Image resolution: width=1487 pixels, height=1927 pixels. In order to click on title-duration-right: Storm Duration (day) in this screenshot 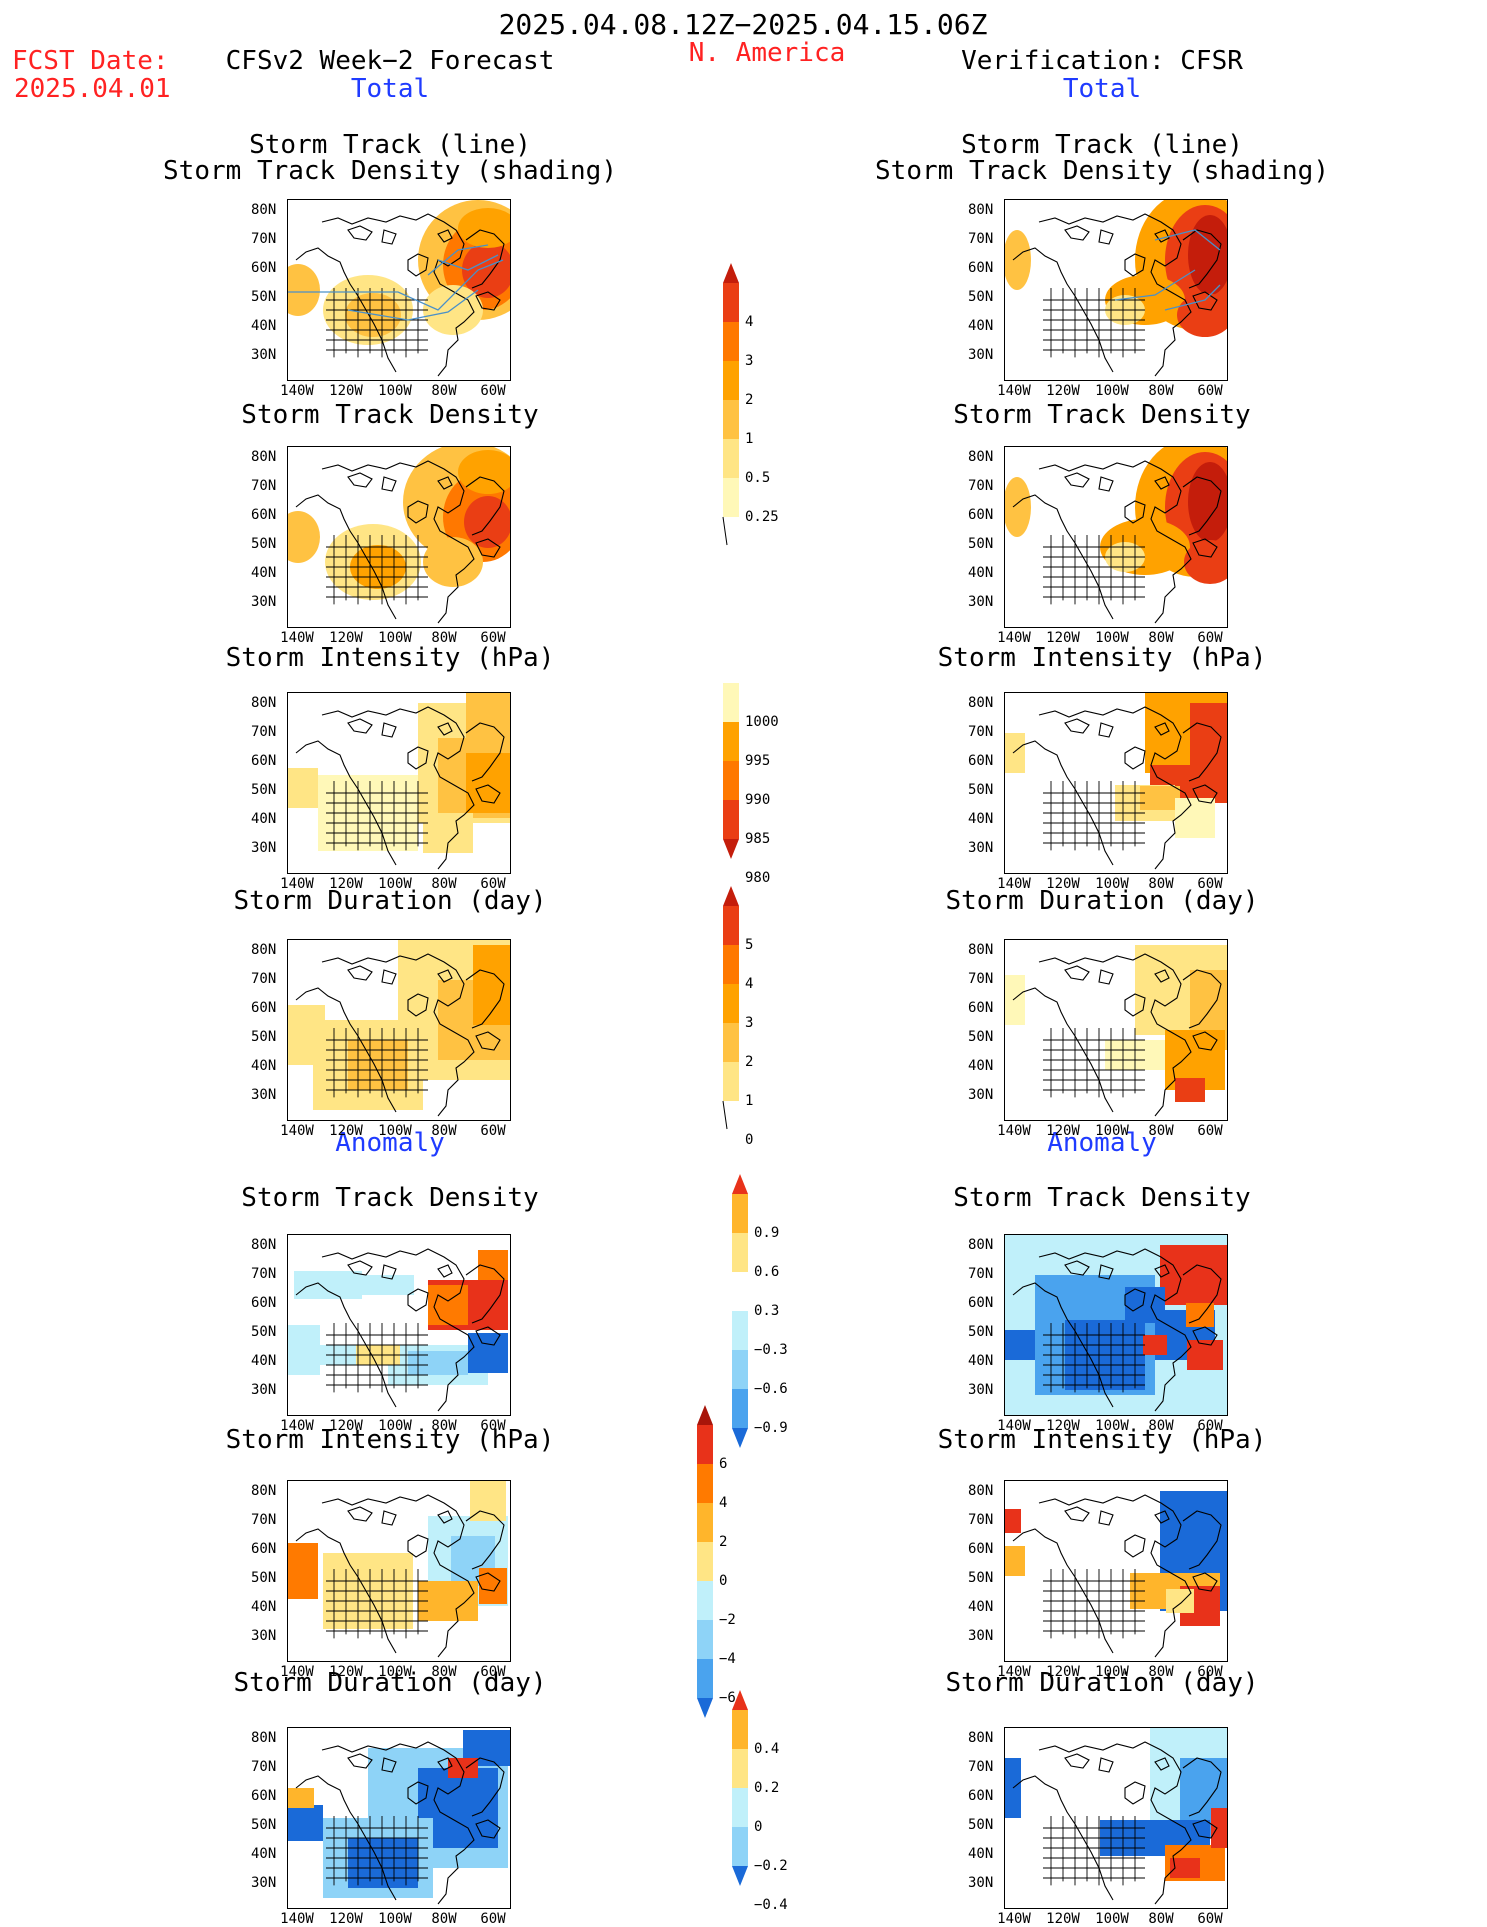, I will do `click(1102, 901)`.